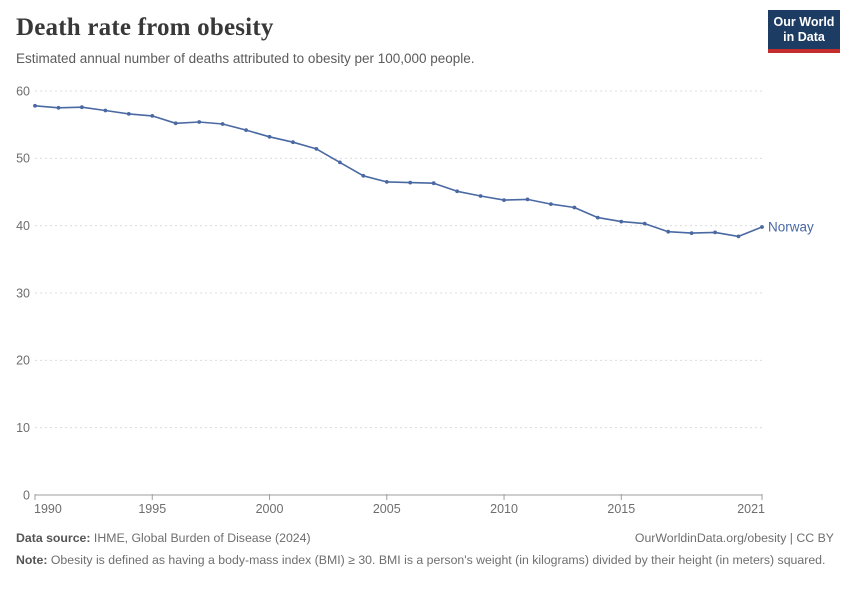 This screenshot has height=600, width=850. What do you see at coordinates (23, 428) in the screenshot?
I see `y-axis-tick-label: 10` at bounding box center [23, 428].